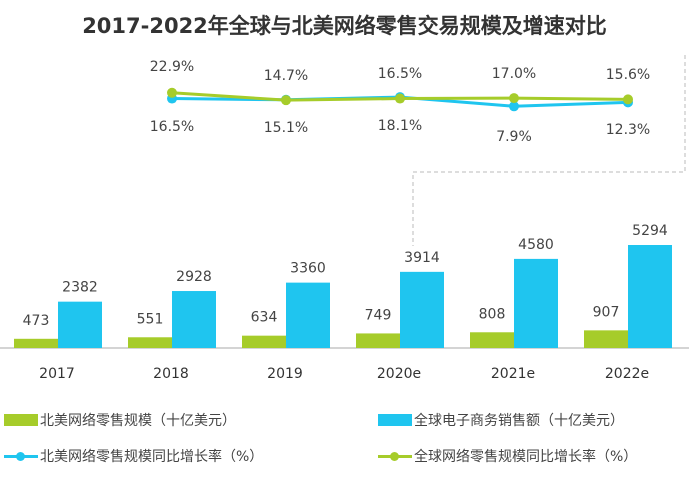  What do you see at coordinates (492, 340) in the screenshot?
I see `bar-na-retail-2021e` at bounding box center [492, 340].